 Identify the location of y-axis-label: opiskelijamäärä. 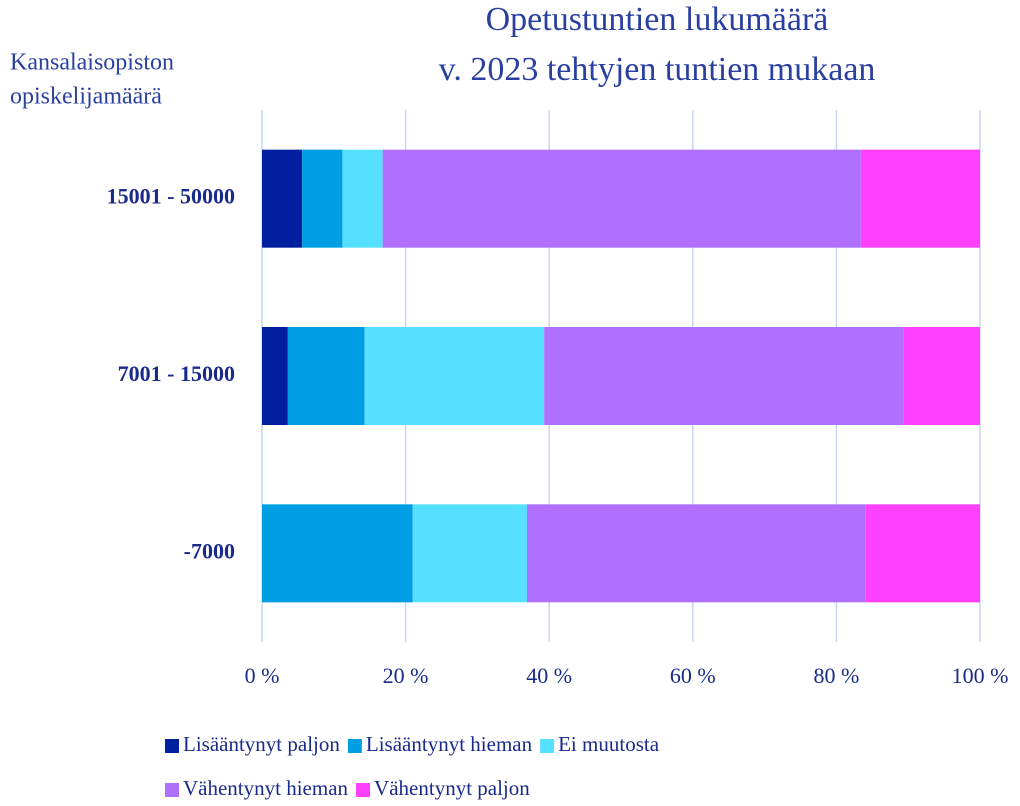
(86, 97).